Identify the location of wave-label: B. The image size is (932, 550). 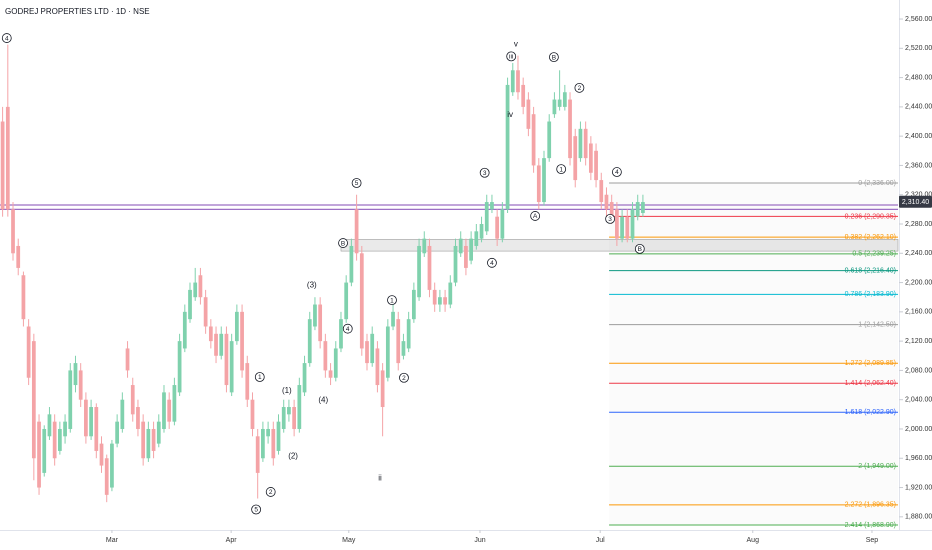
(640, 249).